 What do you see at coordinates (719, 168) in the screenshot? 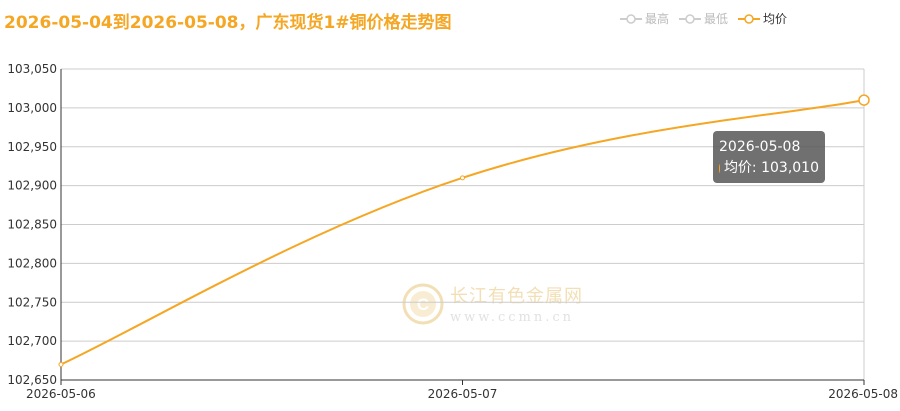
I see `tooltip-marker-icon` at bounding box center [719, 168].